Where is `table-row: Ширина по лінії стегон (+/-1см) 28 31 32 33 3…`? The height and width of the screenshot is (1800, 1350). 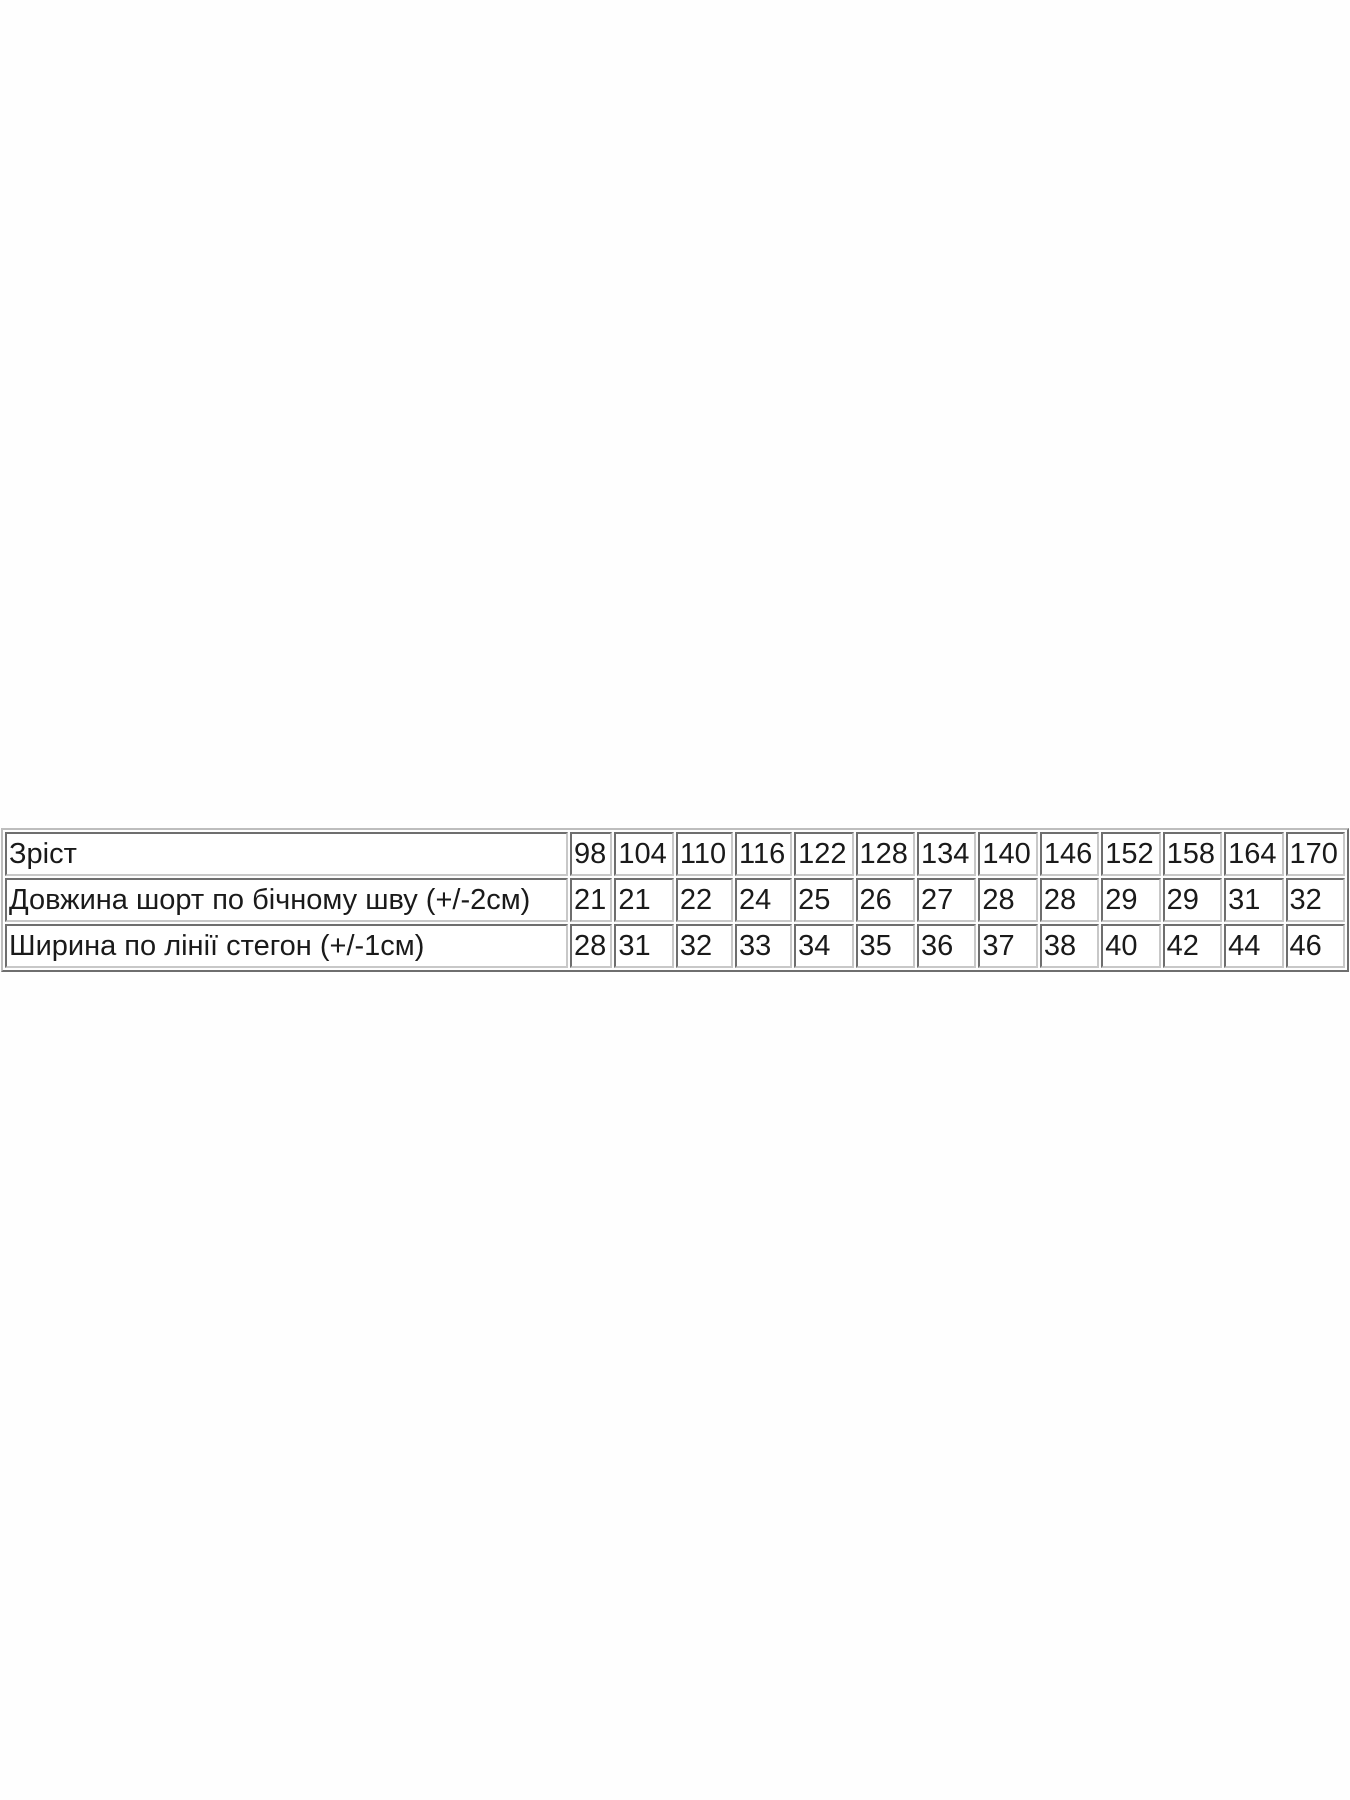 table-row: Ширина по лінії стегон (+/-1см) 28 31 32 33 3… is located at coordinates (675, 946).